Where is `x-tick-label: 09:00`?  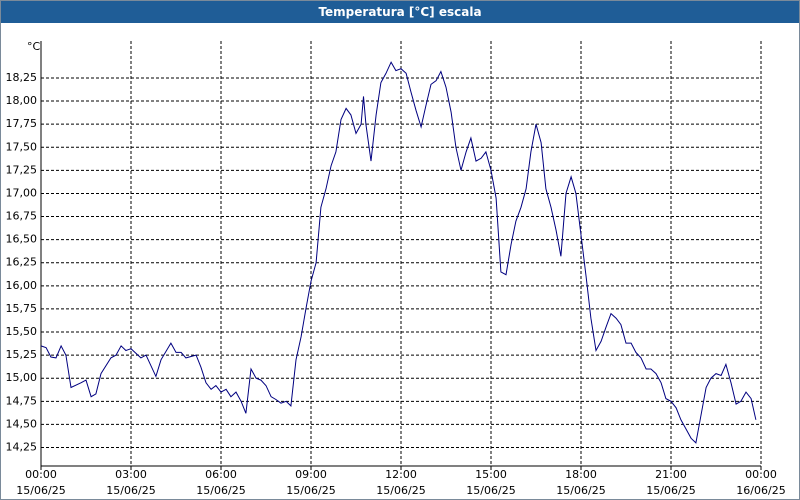 x-tick-label: 09:00 is located at coordinates (311, 474).